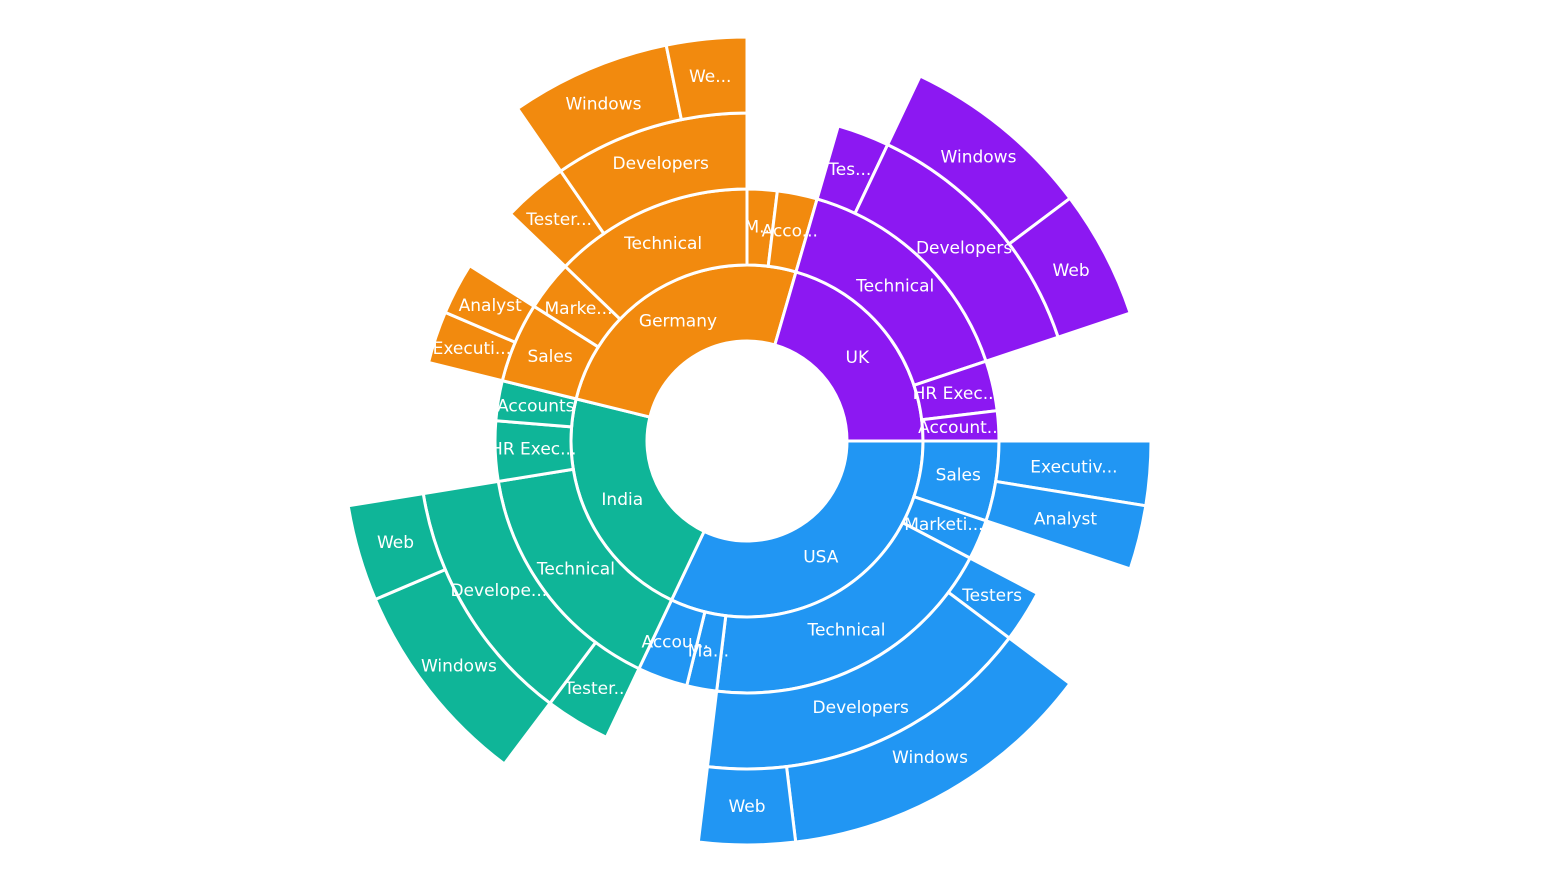  I want to click on label-usa: USA, so click(821, 558).